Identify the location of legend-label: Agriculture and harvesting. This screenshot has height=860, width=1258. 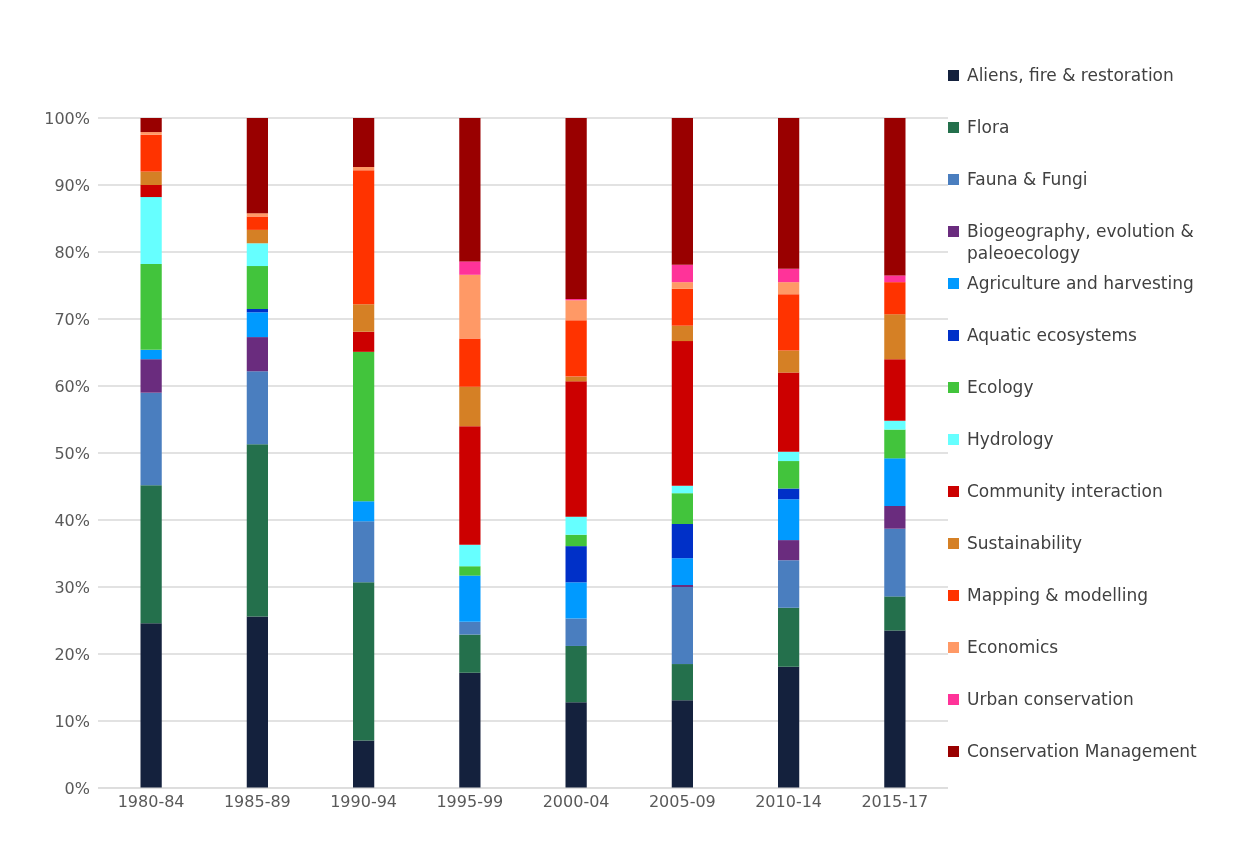
(1080, 283).